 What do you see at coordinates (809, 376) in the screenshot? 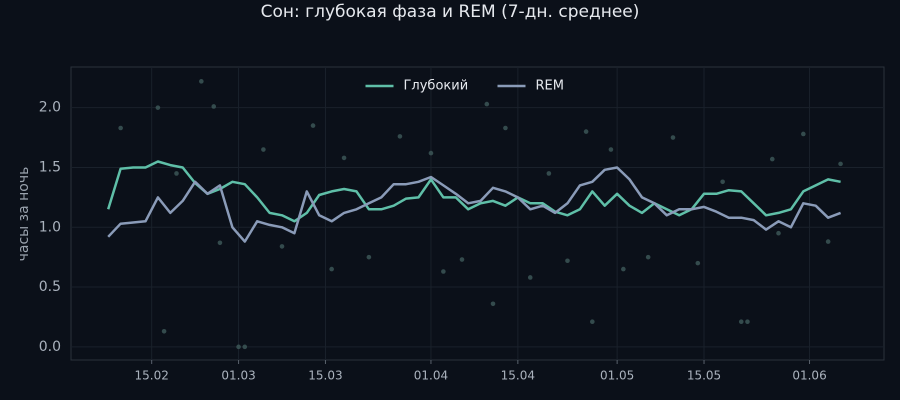
I see `x-tick-label: 01.06` at bounding box center [809, 376].